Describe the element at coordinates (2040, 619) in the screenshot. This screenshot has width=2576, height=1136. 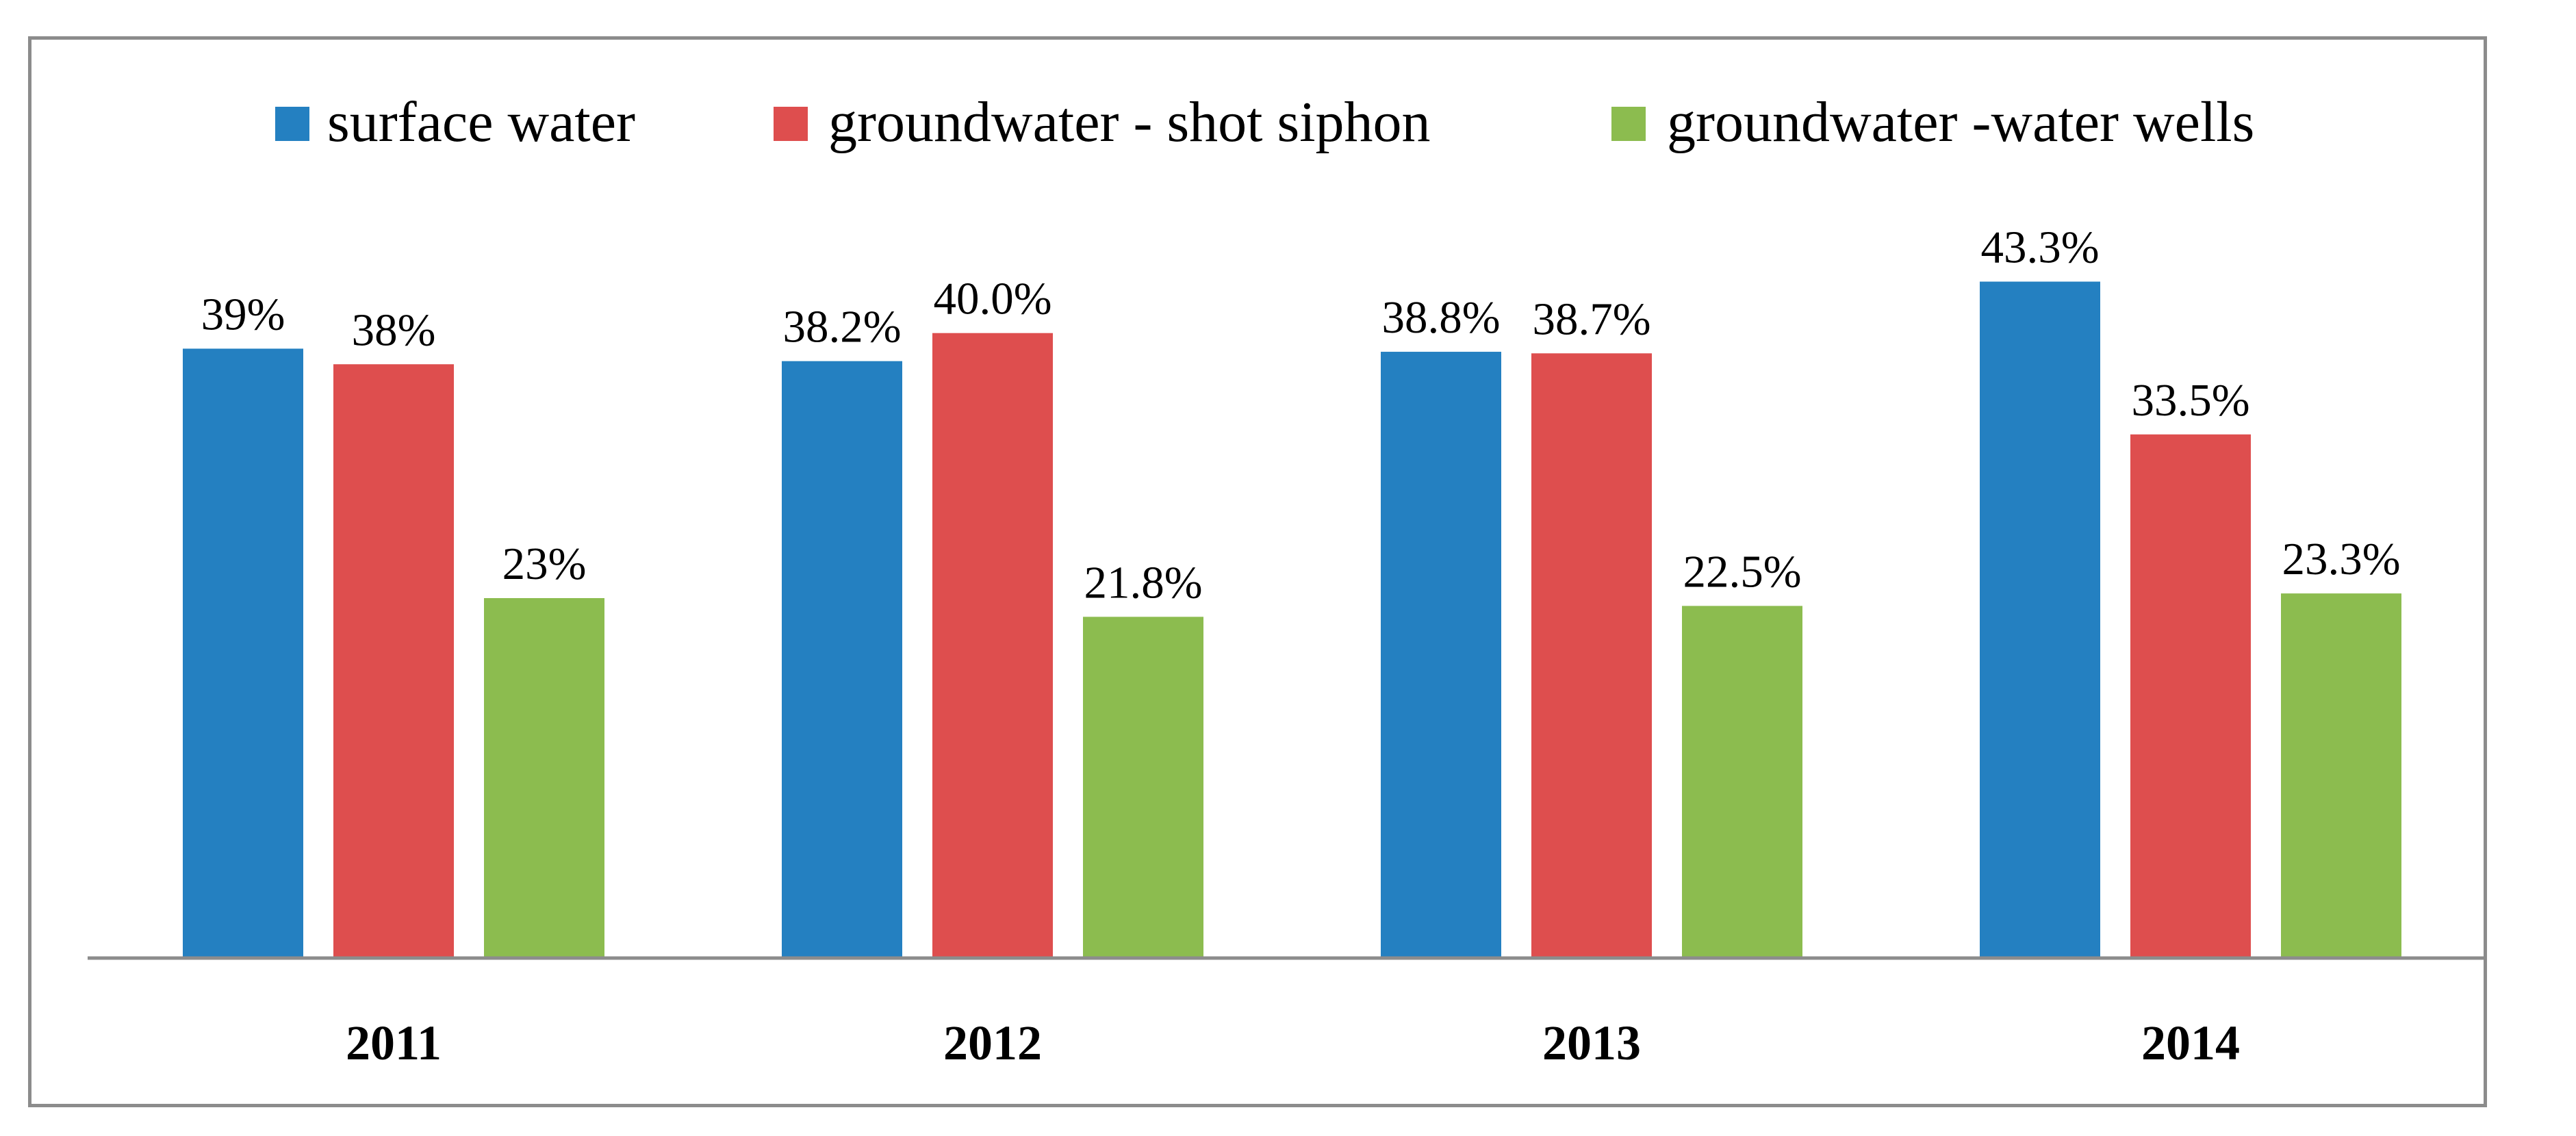
I see `bar-surface-water-2014` at that location.